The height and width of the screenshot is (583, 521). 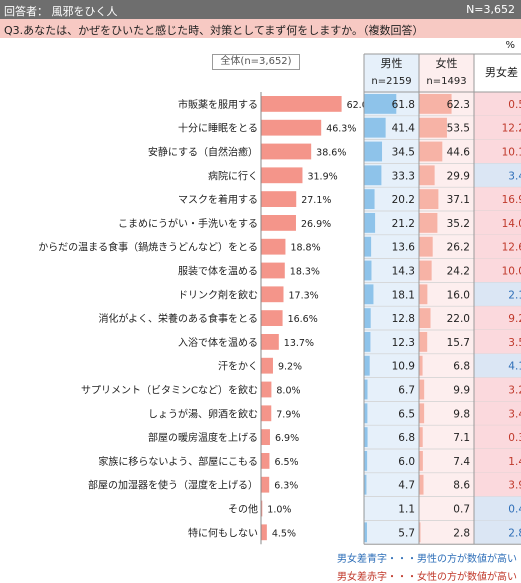 What do you see at coordinates (403, 295) in the screenshot?
I see `male-value-label: 18.1` at bounding box center [403, 295].